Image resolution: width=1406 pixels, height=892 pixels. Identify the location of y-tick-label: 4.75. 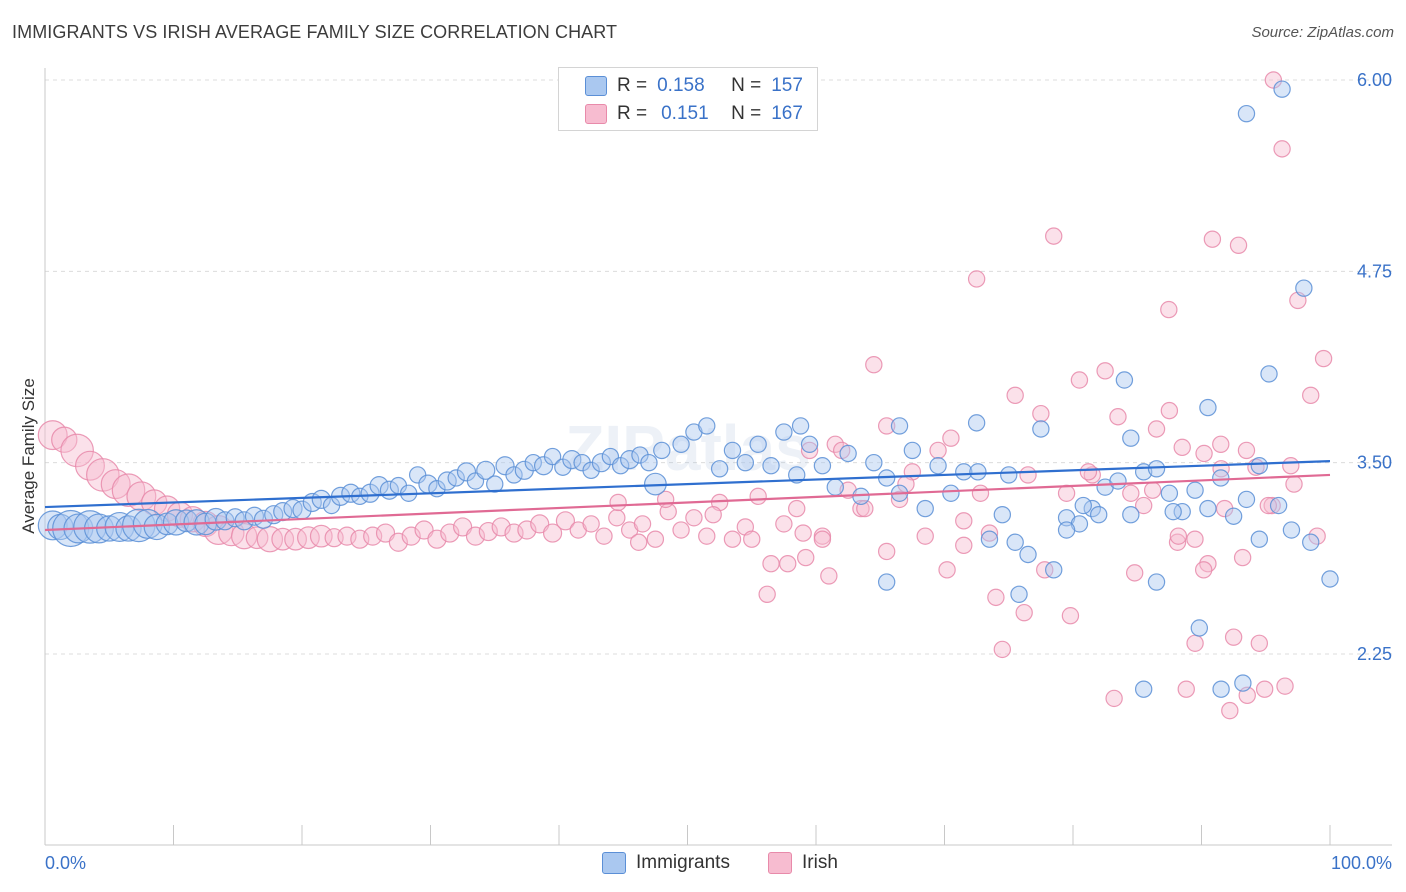
(1374, 271).